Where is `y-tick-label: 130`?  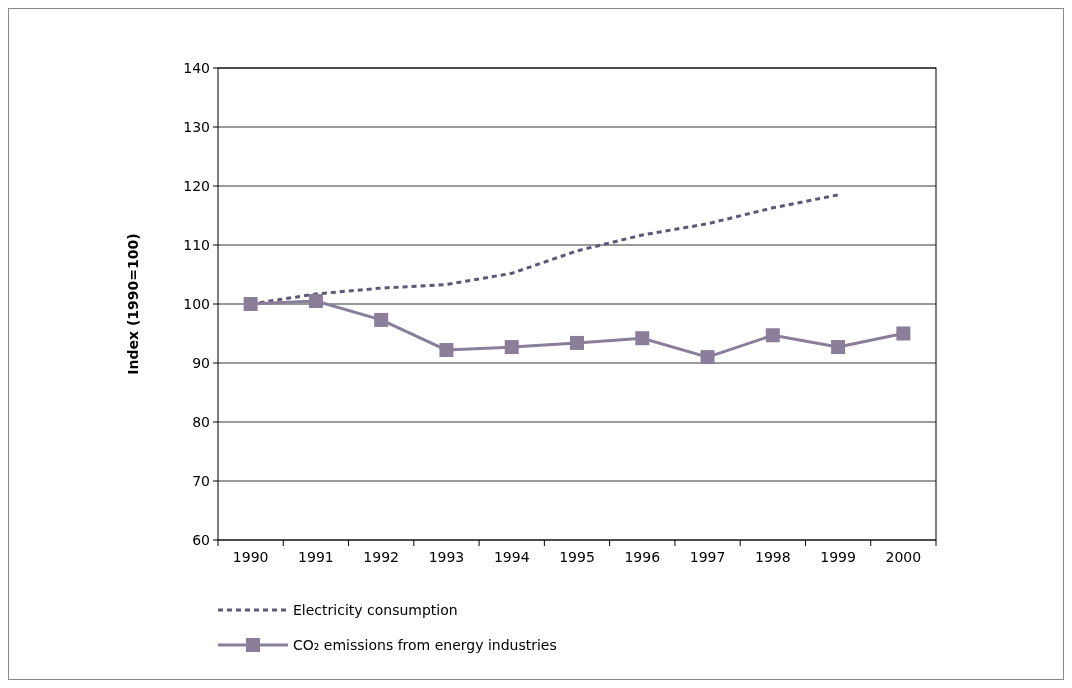 y-tick-label: 130 is located at coordinates (196, 126).